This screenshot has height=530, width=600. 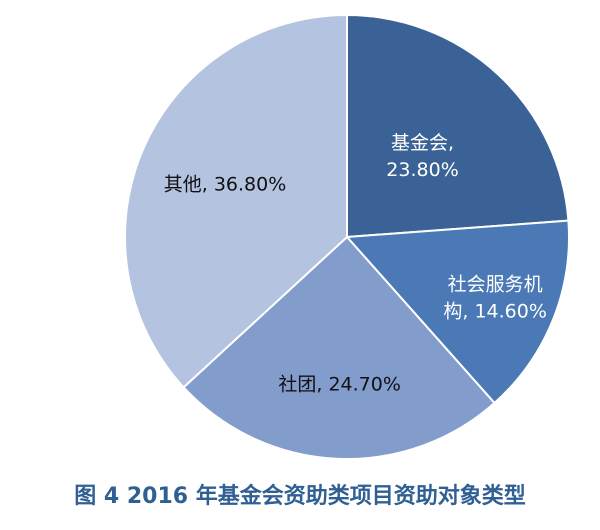 What do you see at coordinates (422, 170) in the screenshot?
I see `slice-label-line: 23.80%` at bounding box center [422, 170].